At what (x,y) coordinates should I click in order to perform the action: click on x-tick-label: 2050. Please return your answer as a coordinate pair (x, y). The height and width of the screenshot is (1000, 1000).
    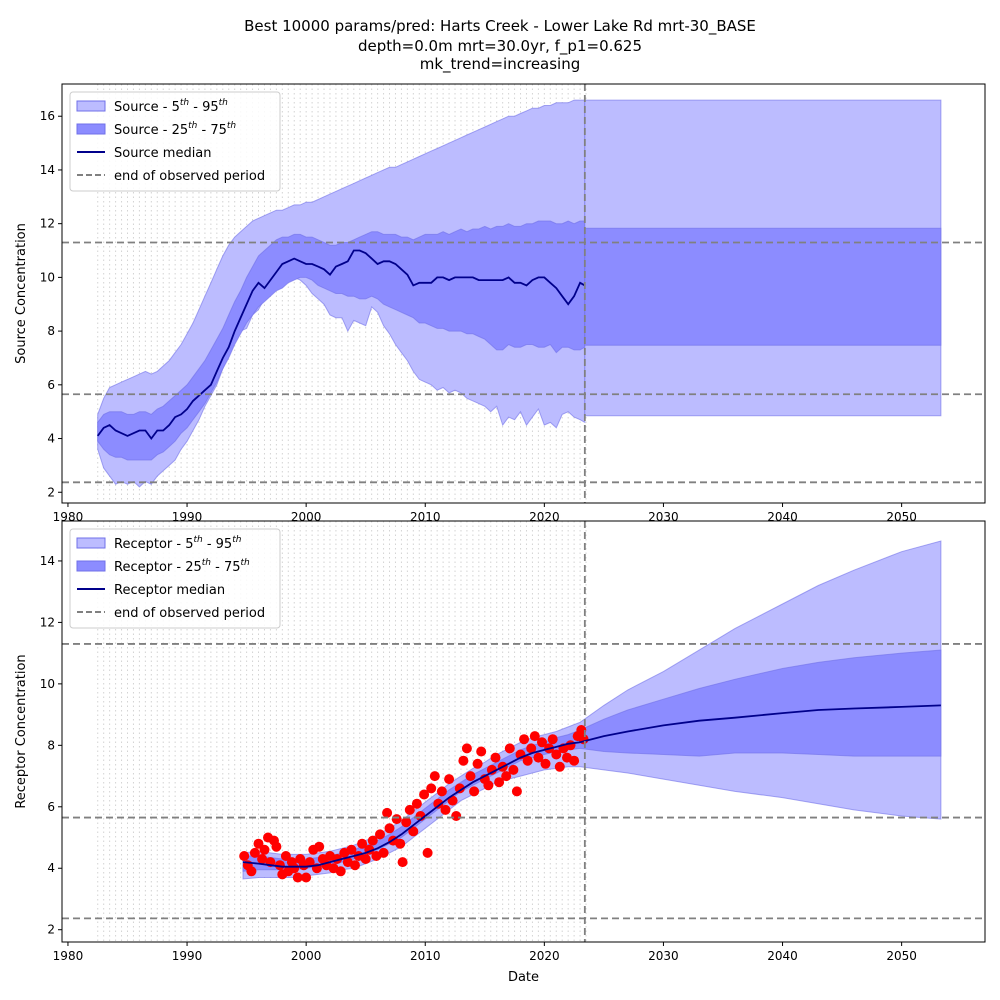
    Looking at the image, I should click on (901, 956).